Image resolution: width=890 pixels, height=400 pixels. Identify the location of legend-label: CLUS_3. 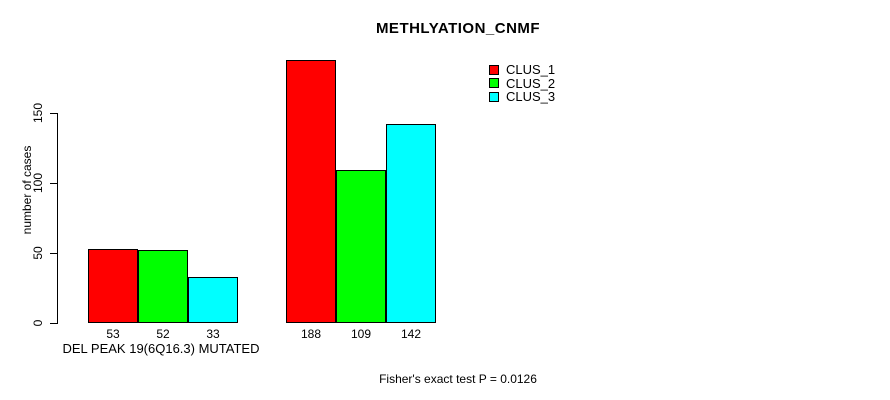
(531, 96).